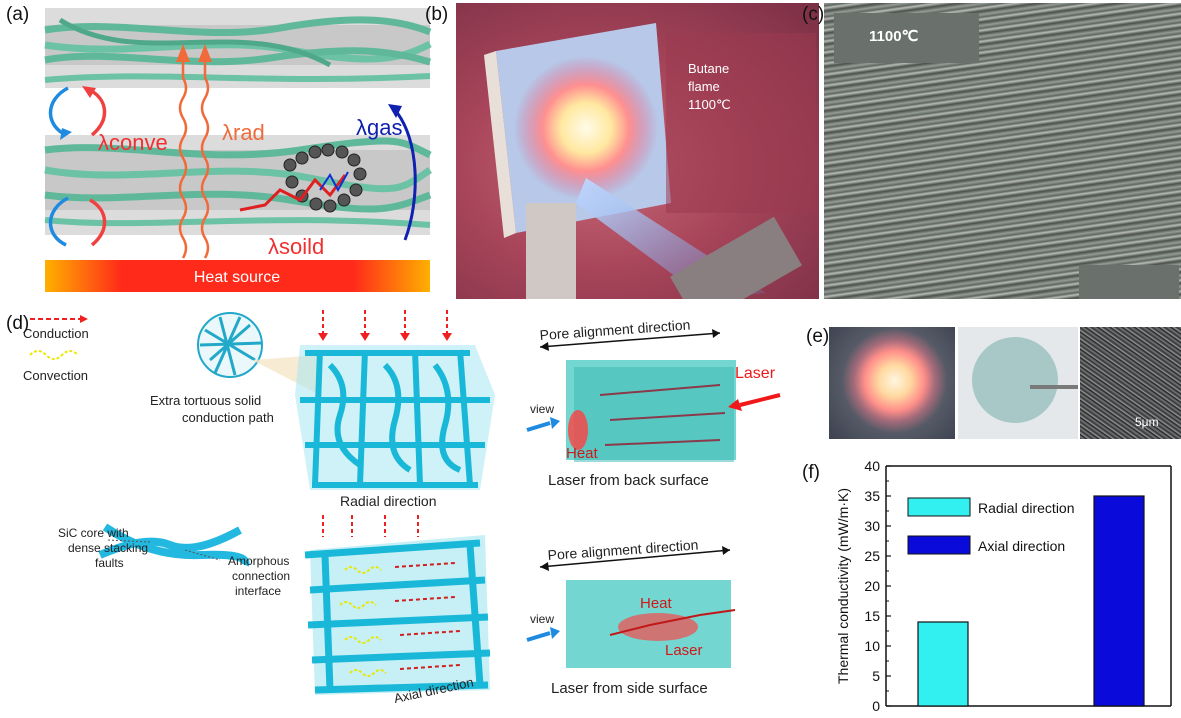 The width and height of the screenshot is (1181, 718). Describe the element at coordinates (109, 563) in the screenshot. I see `sic-label-3: faults` at that location.